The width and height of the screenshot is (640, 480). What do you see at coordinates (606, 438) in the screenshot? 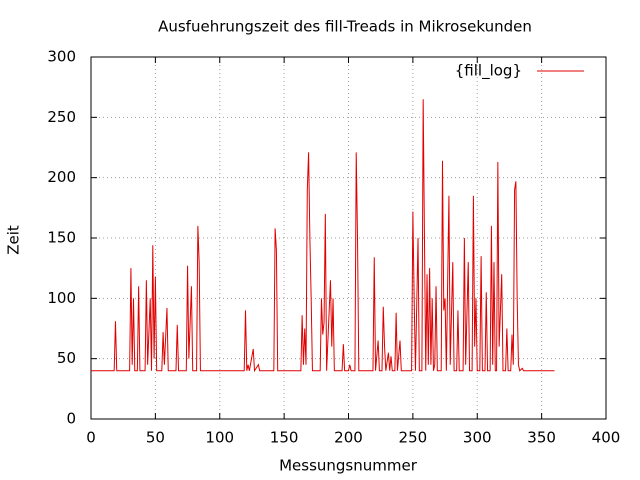
I see `x-tick-label: 400` at bounding box center [606, 438].